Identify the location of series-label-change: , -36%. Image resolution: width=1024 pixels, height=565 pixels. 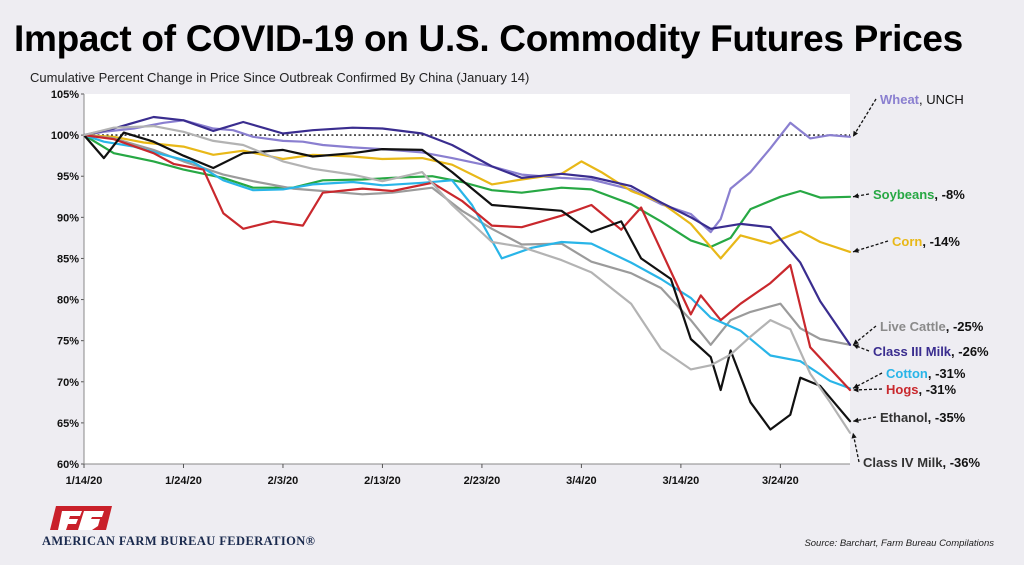
(961, 462).